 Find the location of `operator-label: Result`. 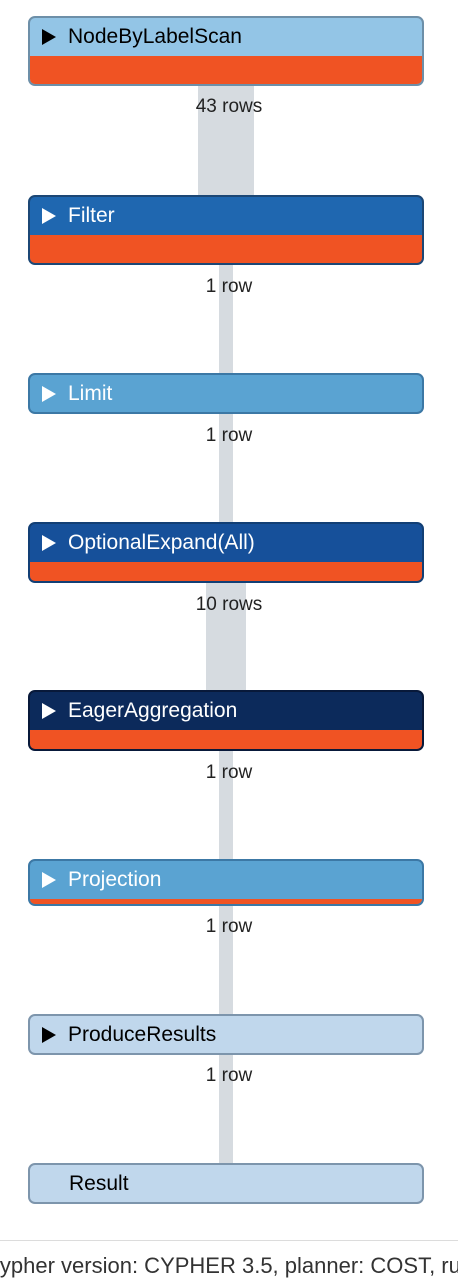

operator-label: Result is located at coordinates (99, 1183).